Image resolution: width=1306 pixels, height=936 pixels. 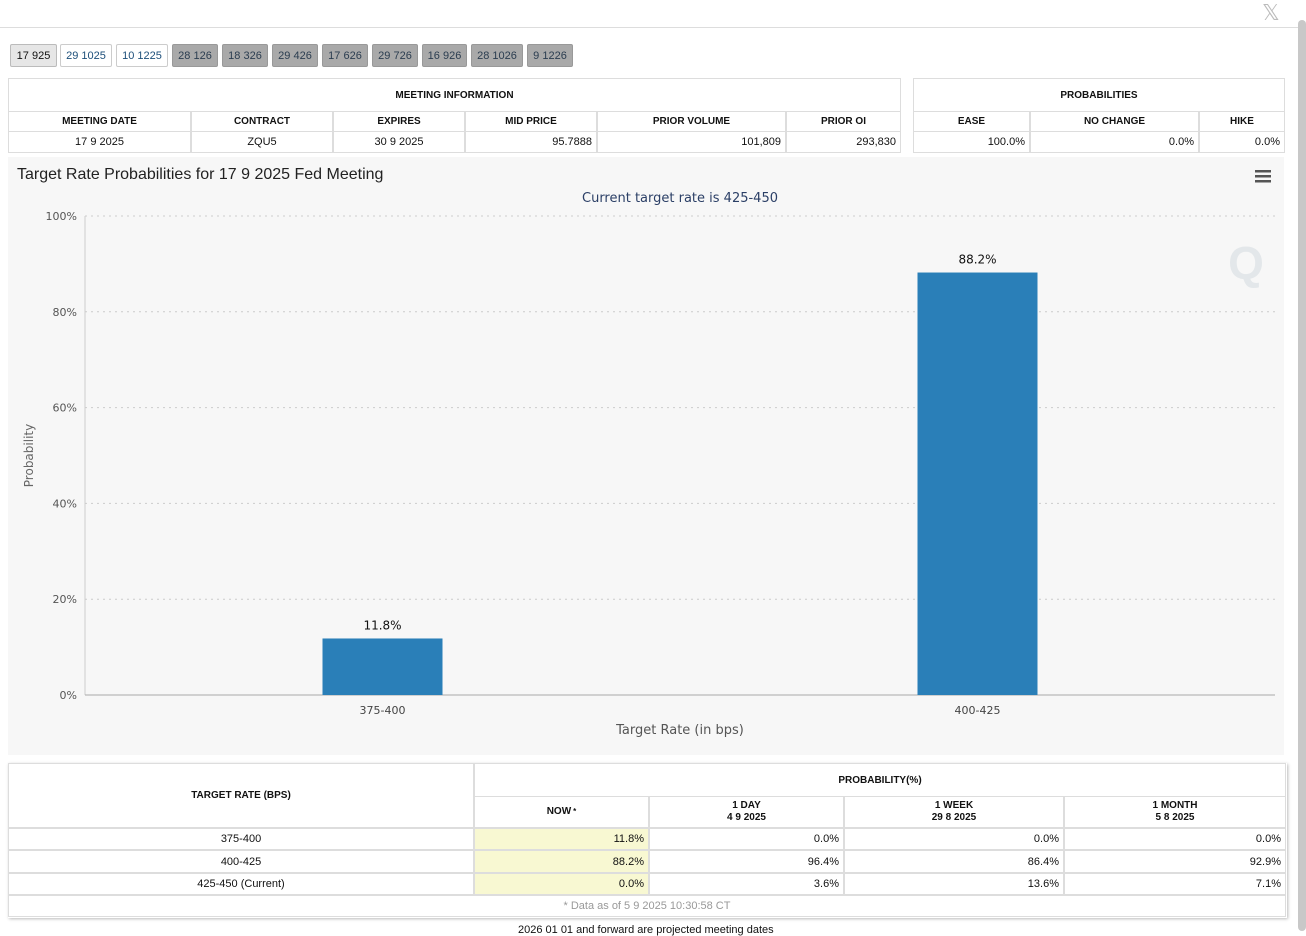 What do you see at coordinates (1263, 176) in the screenshot?
I see `menu-icon` at bounding box center [1263, 176].